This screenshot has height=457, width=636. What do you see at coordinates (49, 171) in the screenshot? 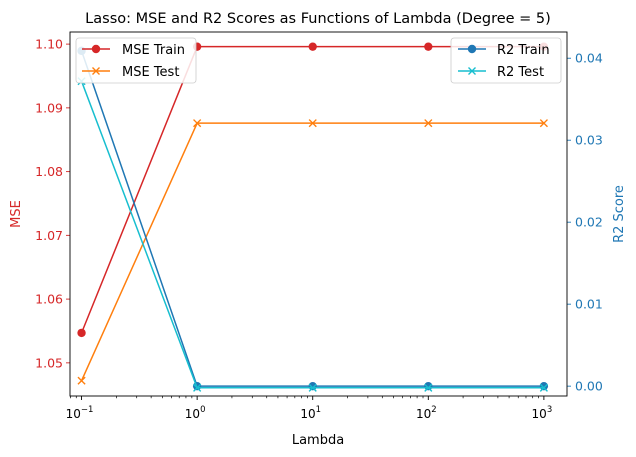
I see `y-tick-label-left: 1.08` at bounding box center [49, 171].